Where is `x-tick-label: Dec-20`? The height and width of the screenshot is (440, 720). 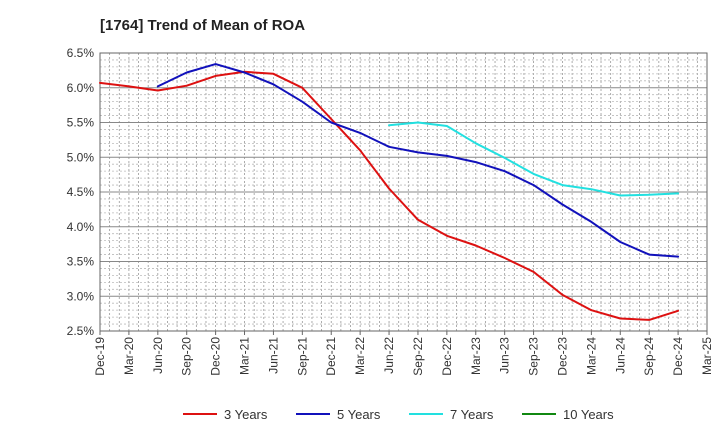 x-tick-label: Dec-20 is located at coordinates (216, 356).